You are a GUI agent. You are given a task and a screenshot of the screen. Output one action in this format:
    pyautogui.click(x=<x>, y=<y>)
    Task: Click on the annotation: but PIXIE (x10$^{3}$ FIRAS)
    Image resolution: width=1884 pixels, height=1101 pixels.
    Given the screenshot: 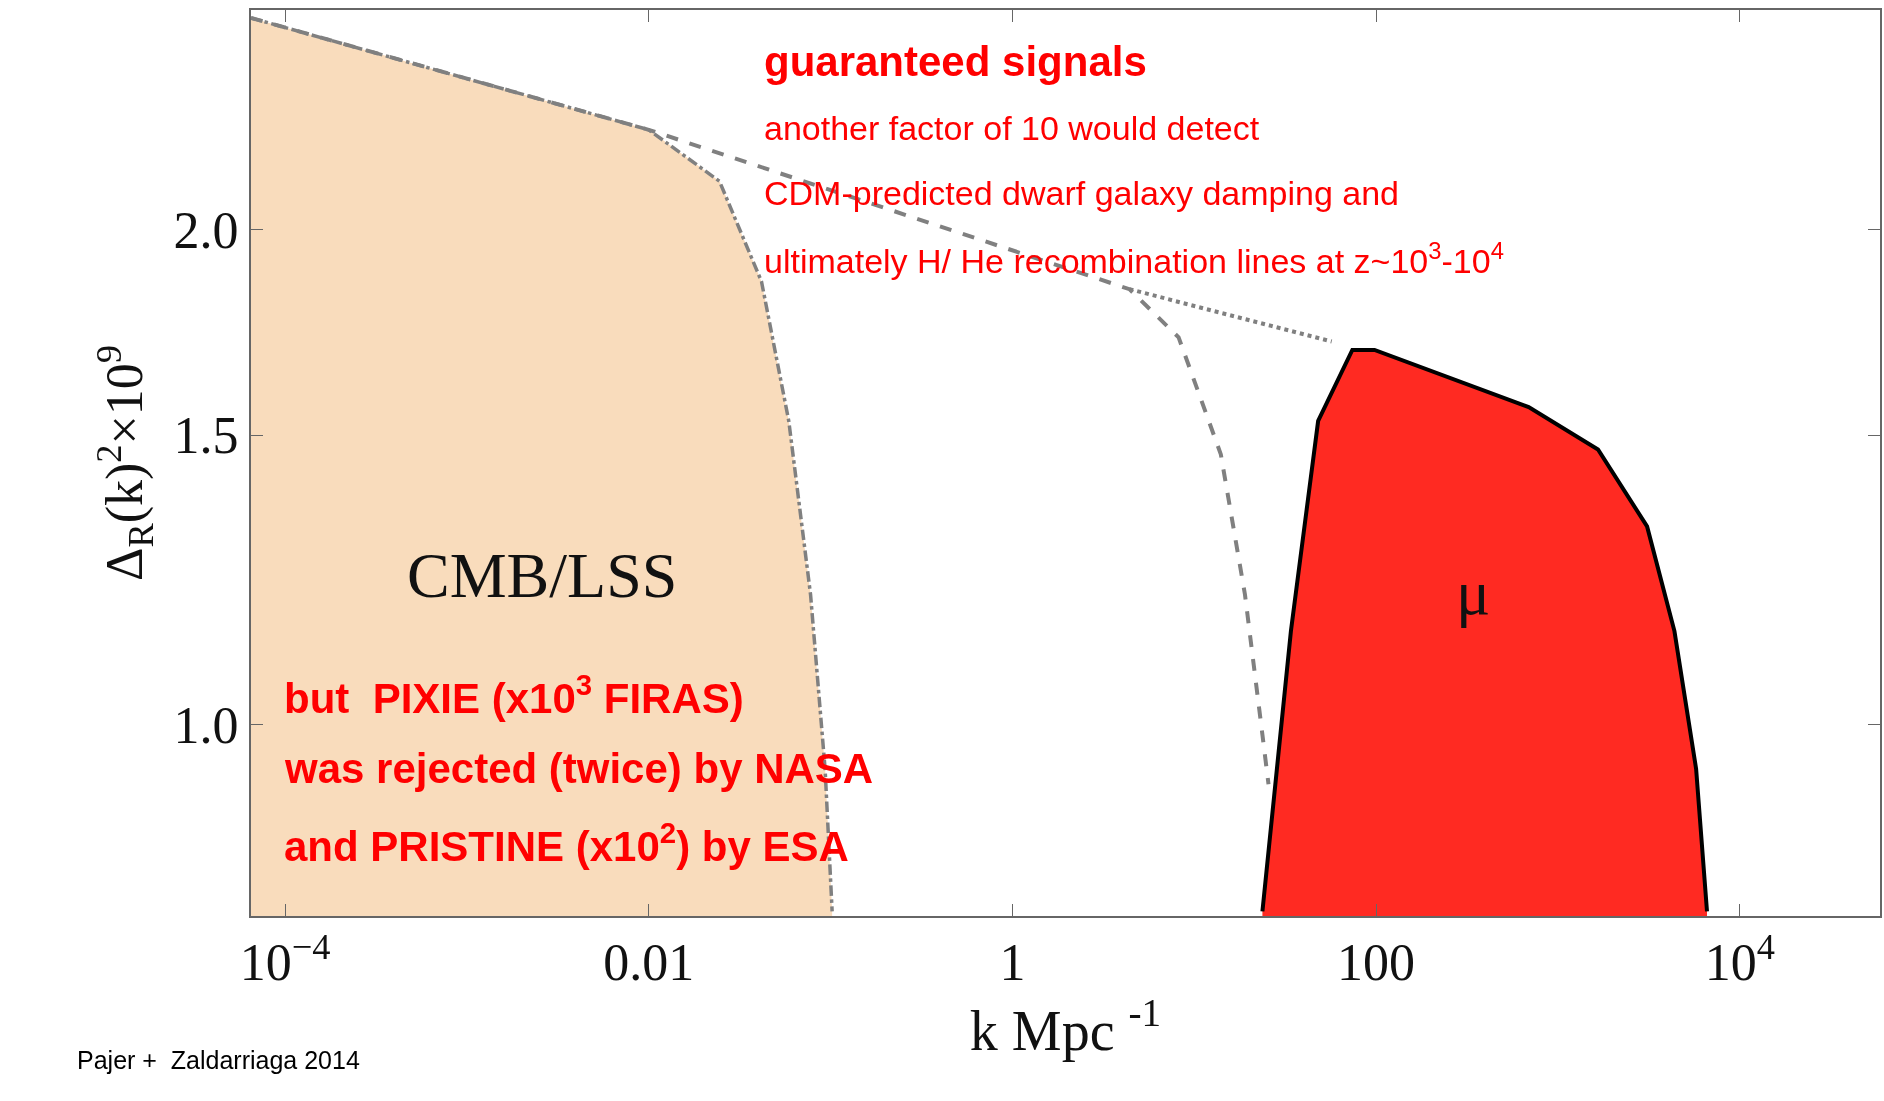 What is the action you would take?
    pyautogui.click(x=514, y=695)
    